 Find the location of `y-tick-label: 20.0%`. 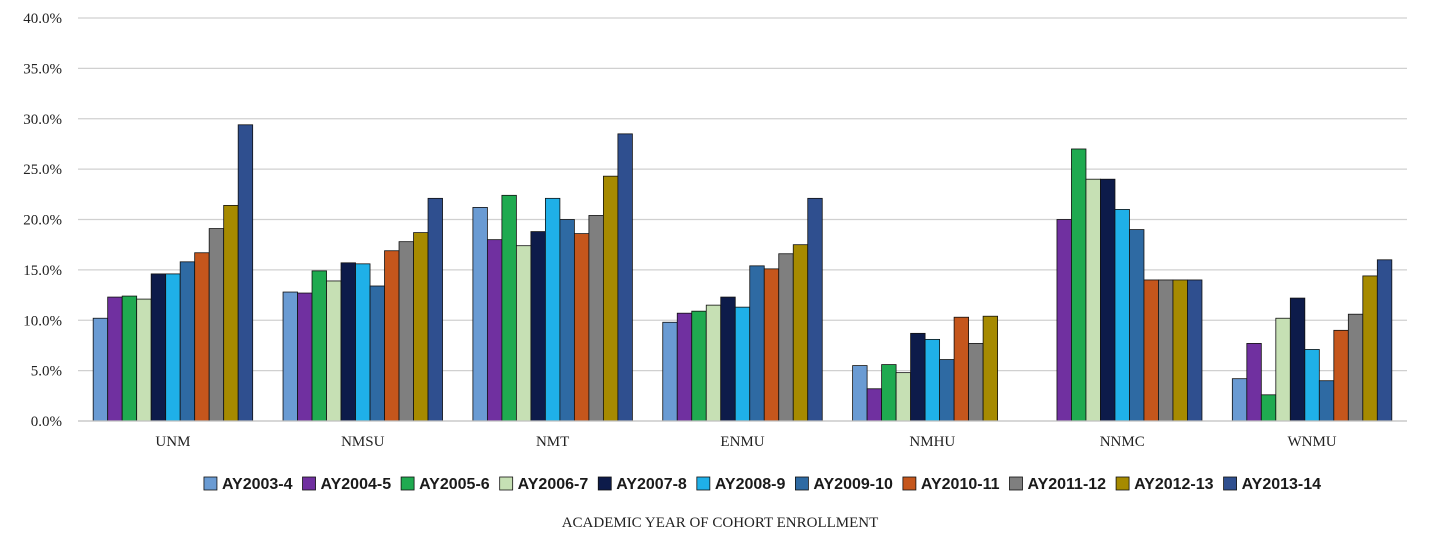

y-tick-label: 20.0% is located at coordinates (42, 221).